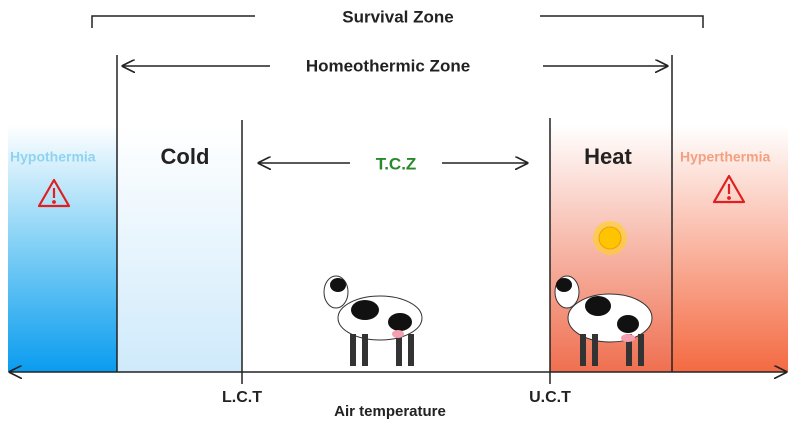  Describe the element at coordinates (397, 16) in the screenshot. I see `survival-label: Survival Zone` at that location.